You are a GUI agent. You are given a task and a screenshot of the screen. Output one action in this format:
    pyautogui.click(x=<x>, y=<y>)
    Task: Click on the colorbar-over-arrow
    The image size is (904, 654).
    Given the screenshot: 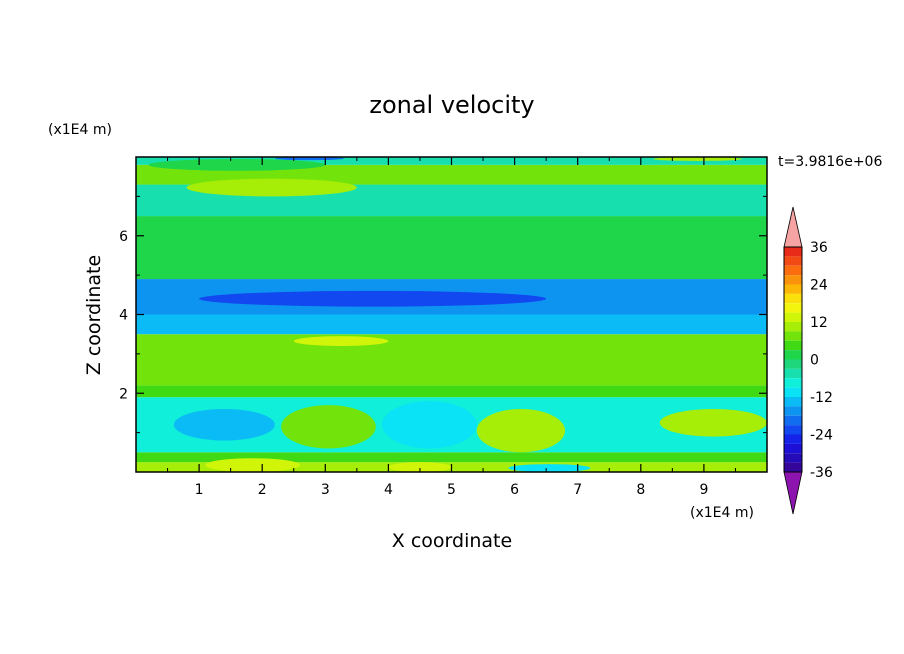 What is the action you would take?
    pyautogui.click(x=793, y=227)
    